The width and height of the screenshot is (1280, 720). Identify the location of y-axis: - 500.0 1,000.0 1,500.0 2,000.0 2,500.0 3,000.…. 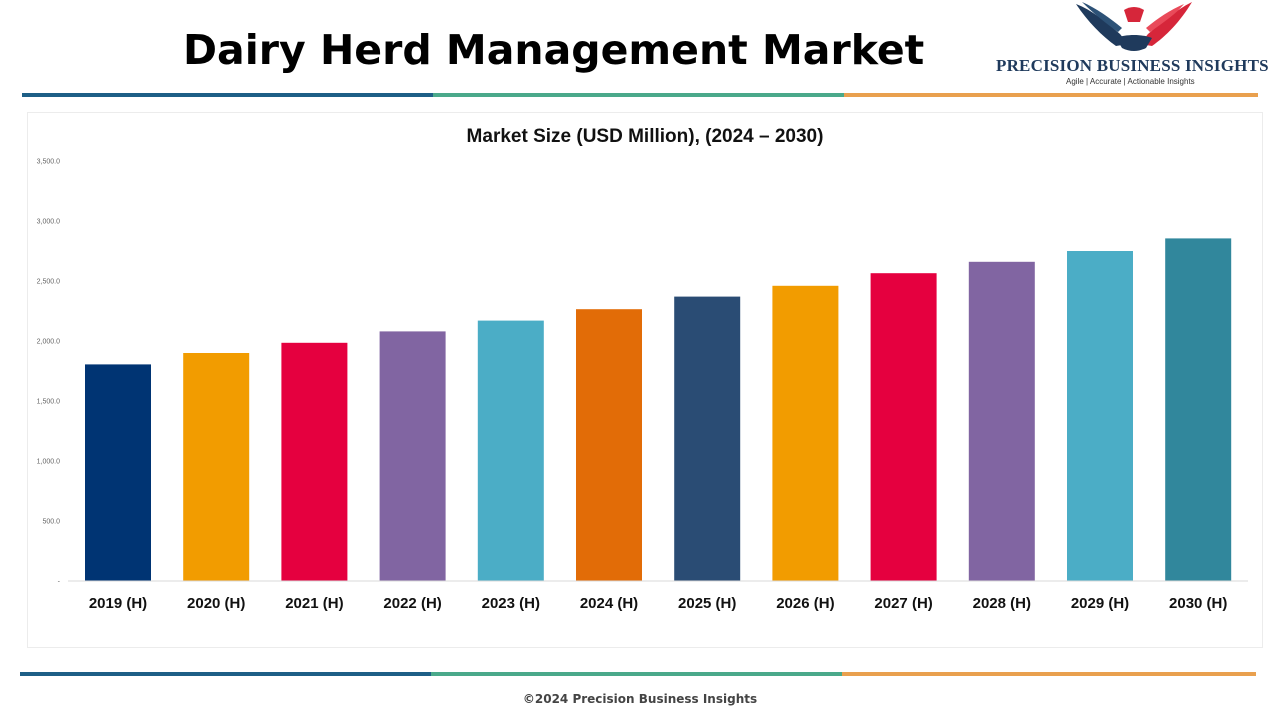
(49, 372).